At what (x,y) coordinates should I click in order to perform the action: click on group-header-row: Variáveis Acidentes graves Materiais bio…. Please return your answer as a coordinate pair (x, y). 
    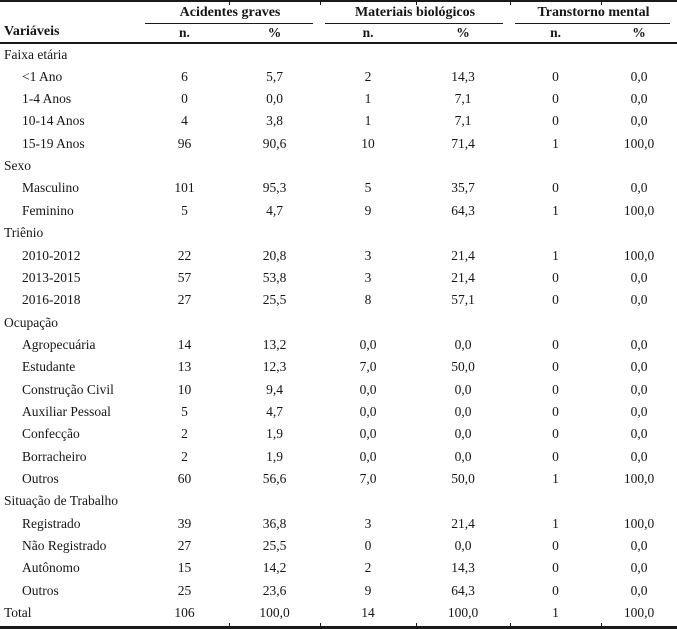
    Looking at the image, I should click on (338, 23).